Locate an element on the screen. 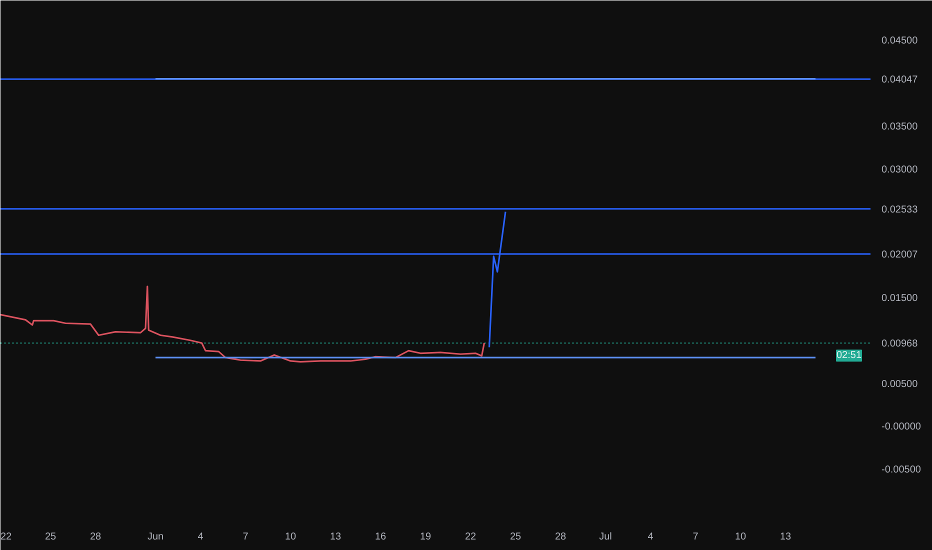 The image size is (932, 550). y-tick-label: 0.00500 is located at coordinates (900, 384).